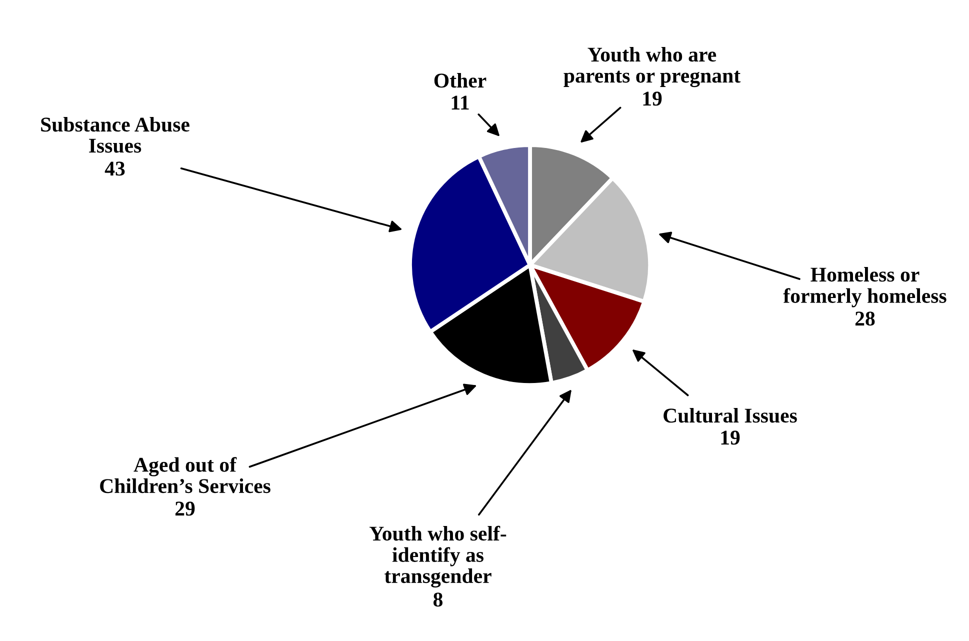 This screenshot has height=641, width=969. Describe the element at coordinates (438, 557) in the screenshot. I see `slice-label: Youth who self- identify as transgender` at that location.